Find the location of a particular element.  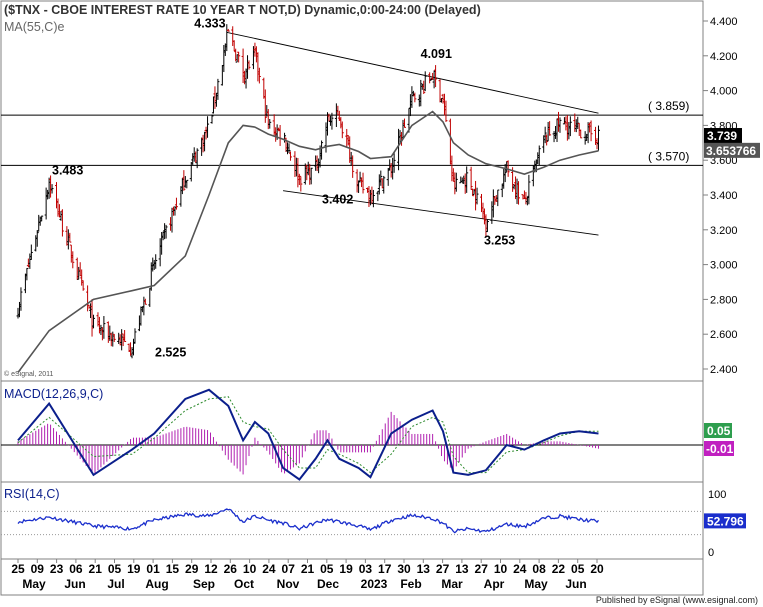

macd-value: 0.05 is located at coordinates (719, 431).